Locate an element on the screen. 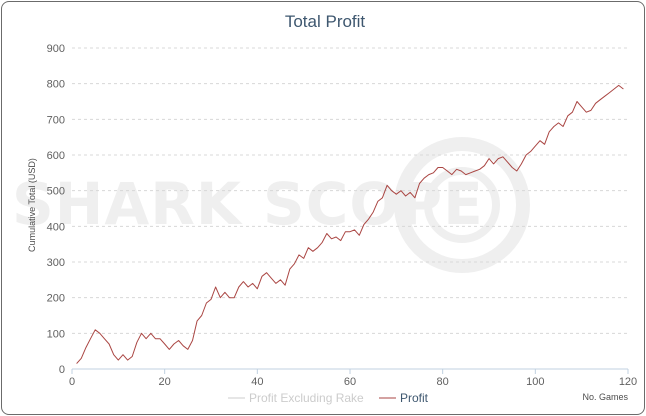  y-tick-label: 700 is located at coordinates (56, 120).